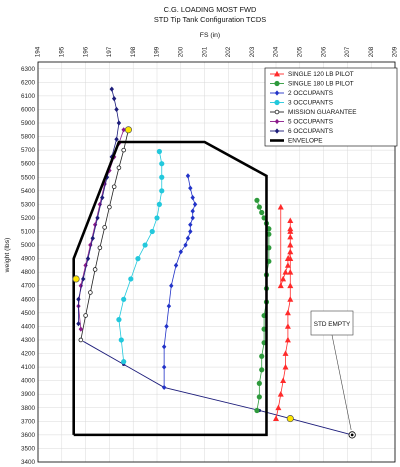 This screenshot has height=467, width=400. I want to click on x-tick-label: 194, so click(38, 51).